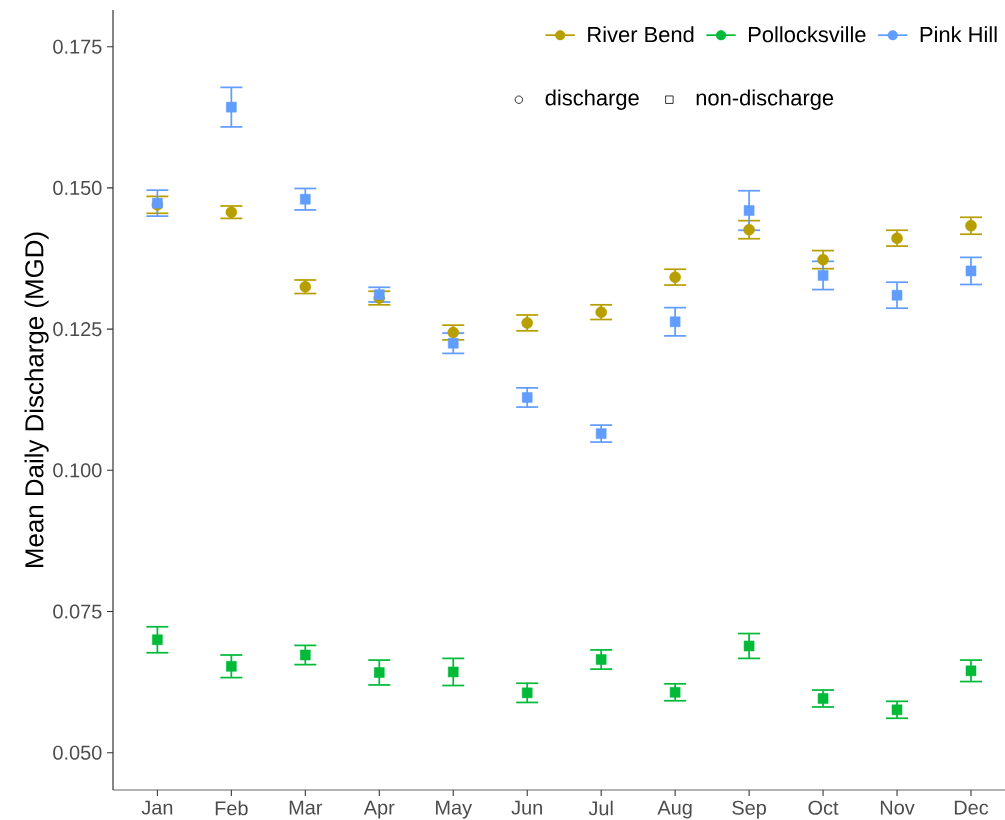 The height and width of the screenshot is (820, 1005). Describe the element at coordinates (157, 807) in the screenshot. I see `x-tick-label: Jan` at that location.